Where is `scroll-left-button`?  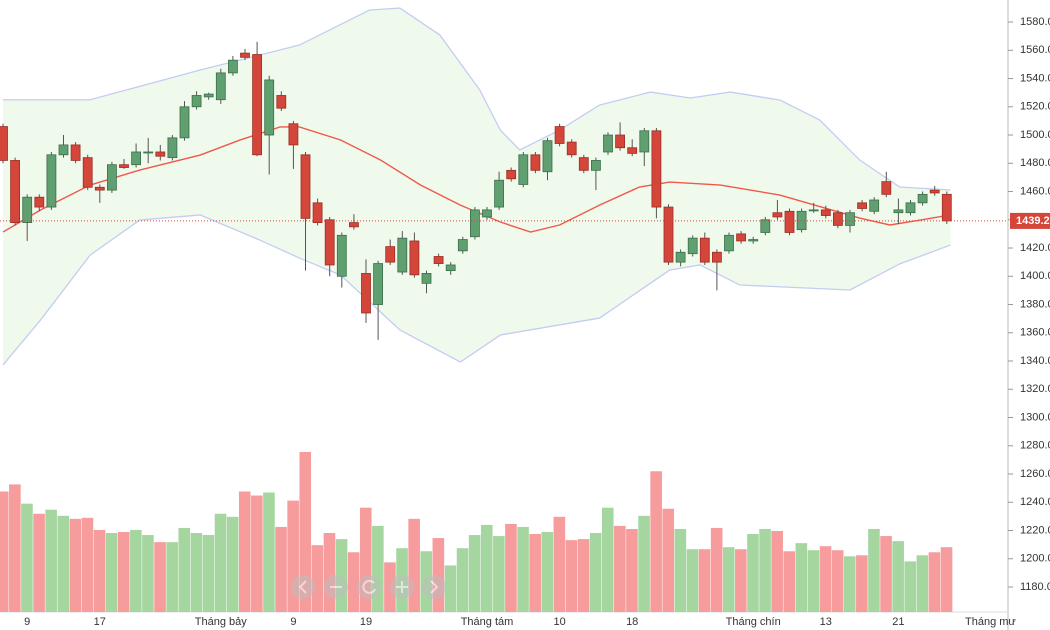
scroll-left-button is located at coordinates (303, 587).